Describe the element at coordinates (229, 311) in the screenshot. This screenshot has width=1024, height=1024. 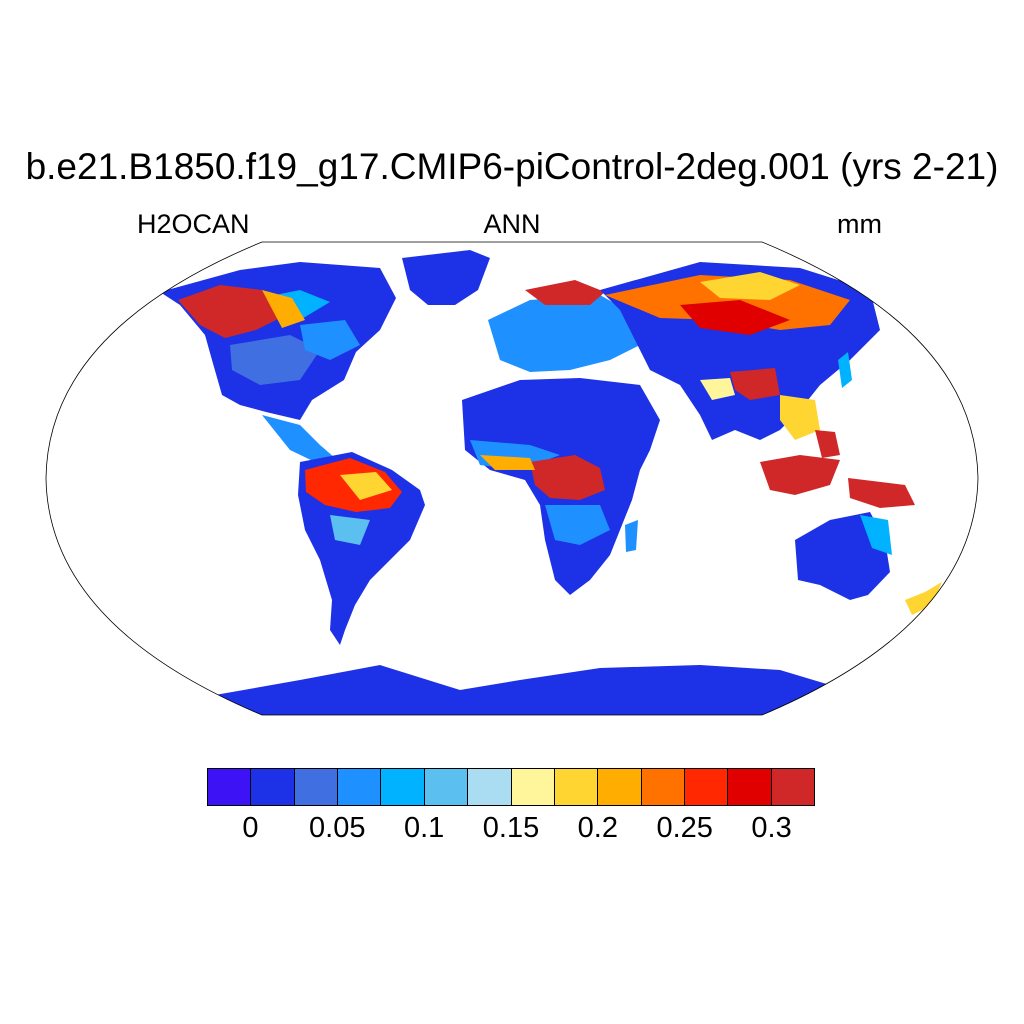
I see `region-alaska` at that location.